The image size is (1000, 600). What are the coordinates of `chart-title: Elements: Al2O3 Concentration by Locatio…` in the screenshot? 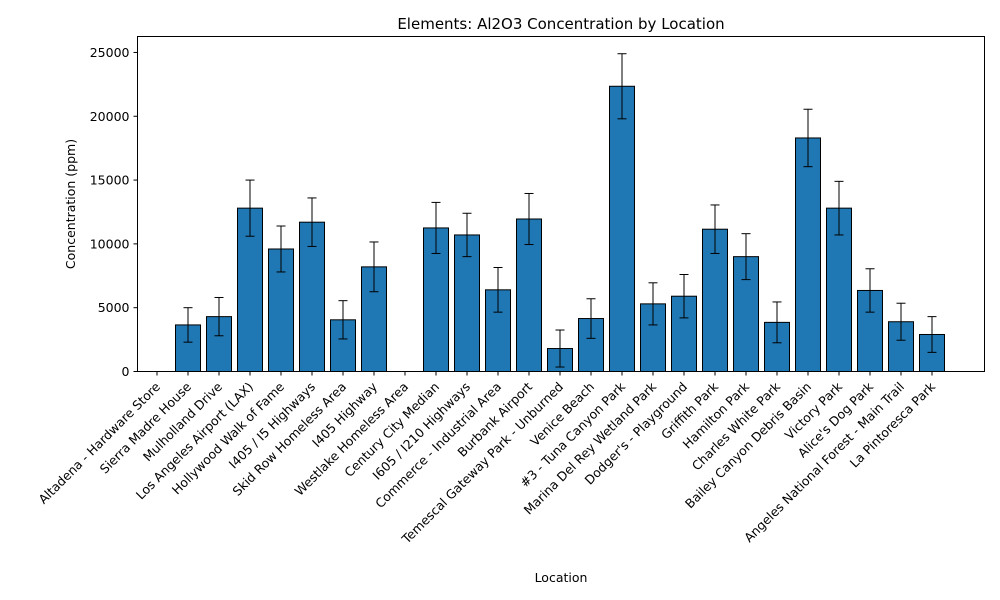 It's located at (560, 24).